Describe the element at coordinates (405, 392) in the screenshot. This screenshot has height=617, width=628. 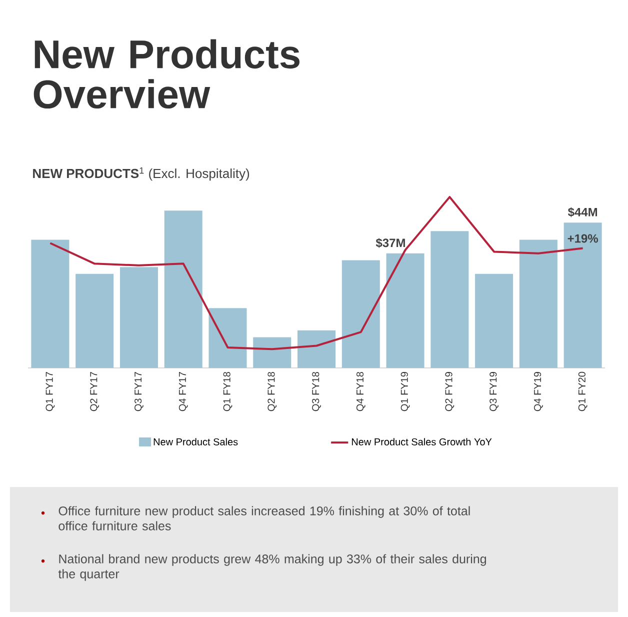
I see `x-tick-label: Q1 FY19` at that location.